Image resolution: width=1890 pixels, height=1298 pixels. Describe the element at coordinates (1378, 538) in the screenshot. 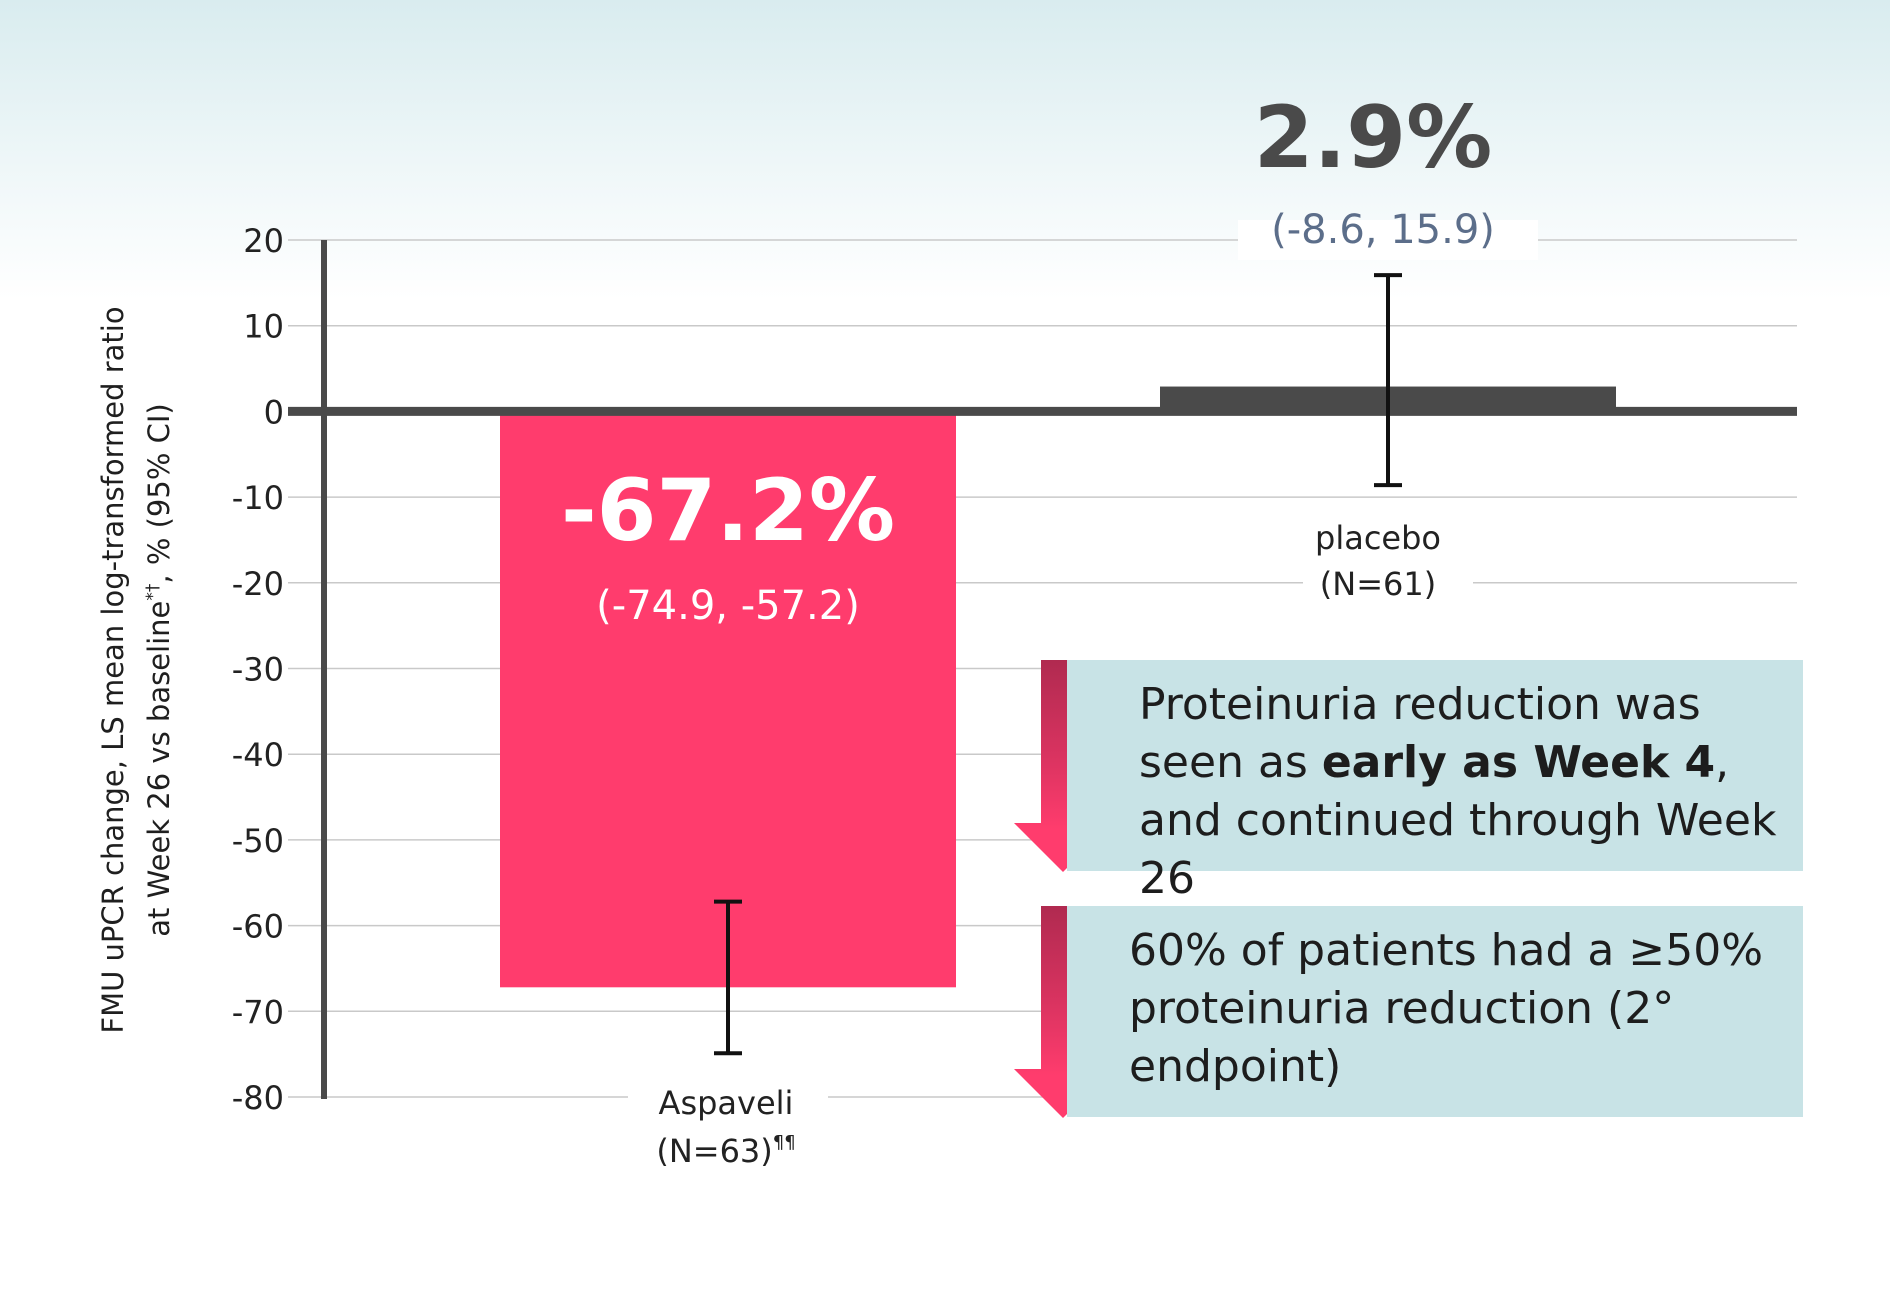

I see `category-label-placebo: placebo` at that location.